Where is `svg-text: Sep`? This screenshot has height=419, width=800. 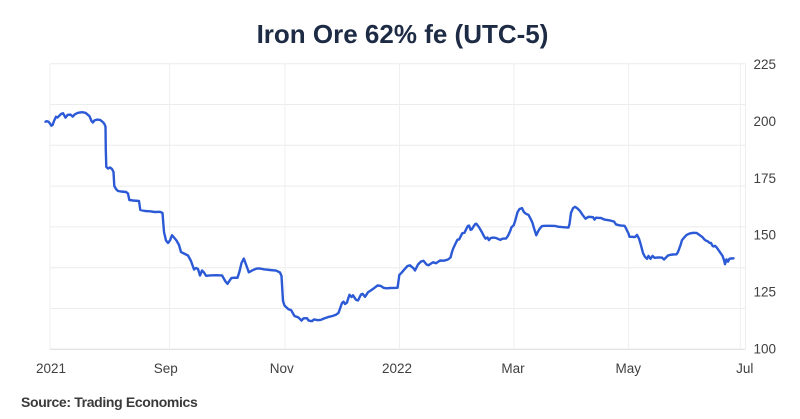 svg-text: Sep is located at coordinates (166, 368).